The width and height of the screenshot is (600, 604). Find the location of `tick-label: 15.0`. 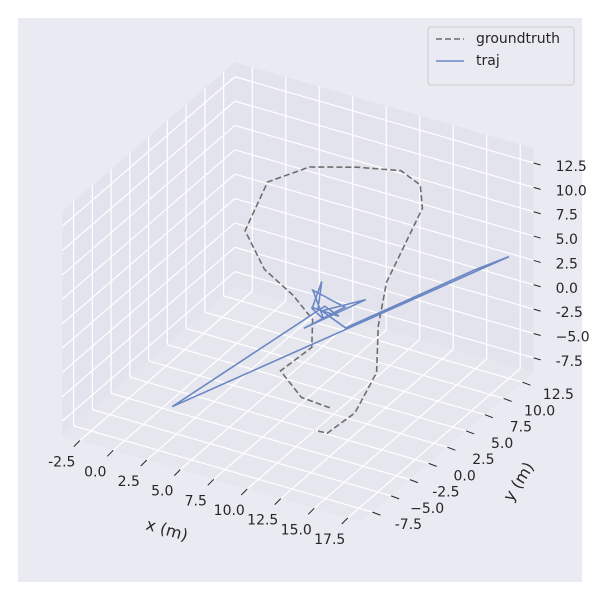

tick-label: 15.0 is located at coordinates (296, 530).